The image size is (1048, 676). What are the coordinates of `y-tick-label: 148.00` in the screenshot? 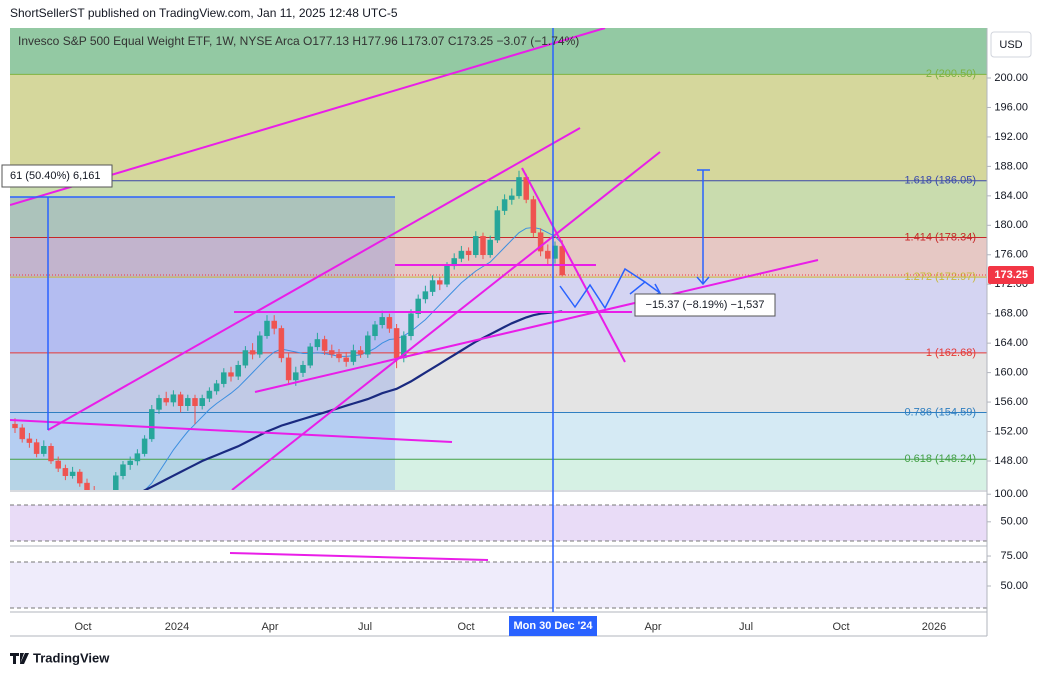 It's located at (1011, 461).